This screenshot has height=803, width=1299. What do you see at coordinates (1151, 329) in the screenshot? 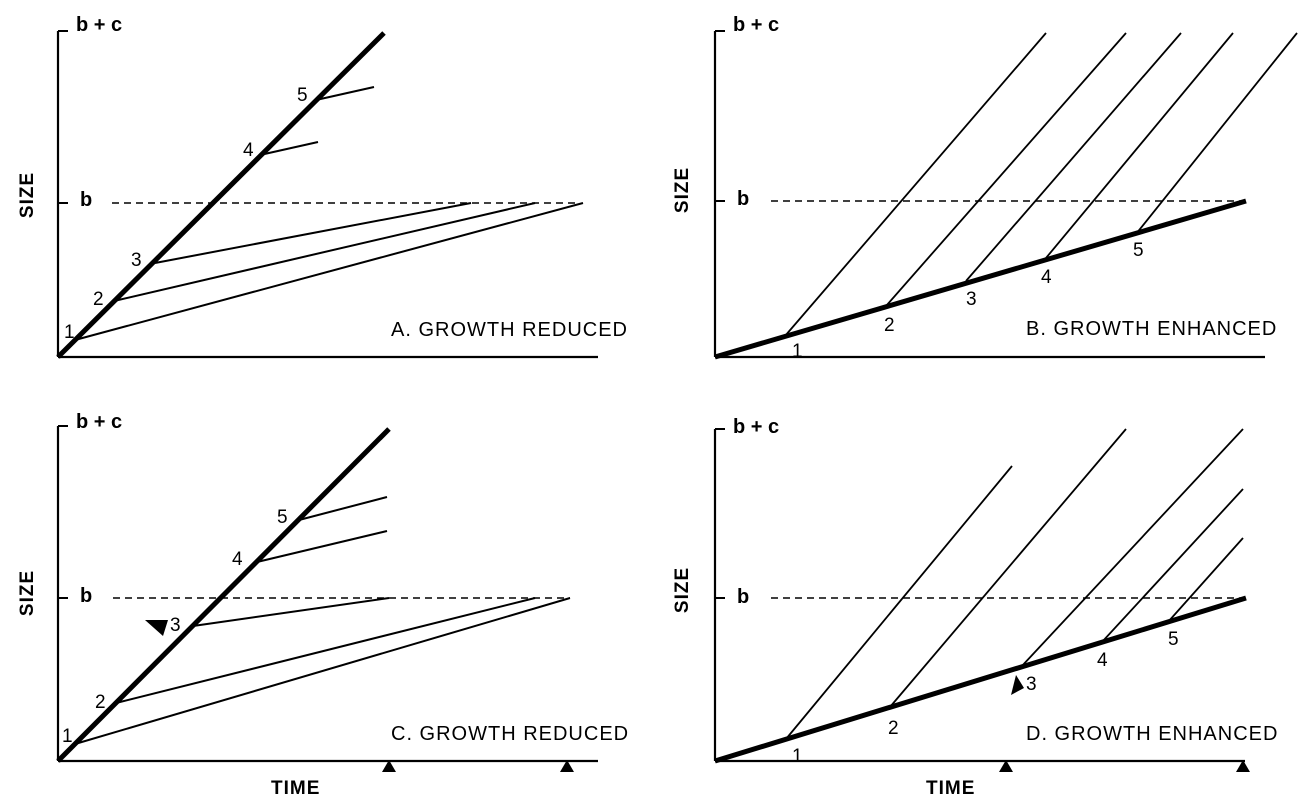
I see `panel-title: B. GROWTH ENHANCED` at bounding box center [1151, 329].